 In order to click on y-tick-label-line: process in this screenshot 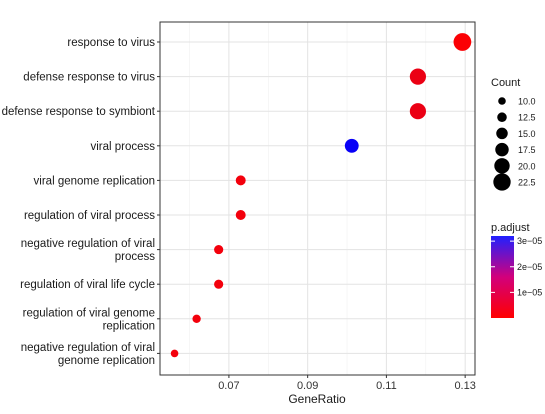, I will do `click(135, 257)`.